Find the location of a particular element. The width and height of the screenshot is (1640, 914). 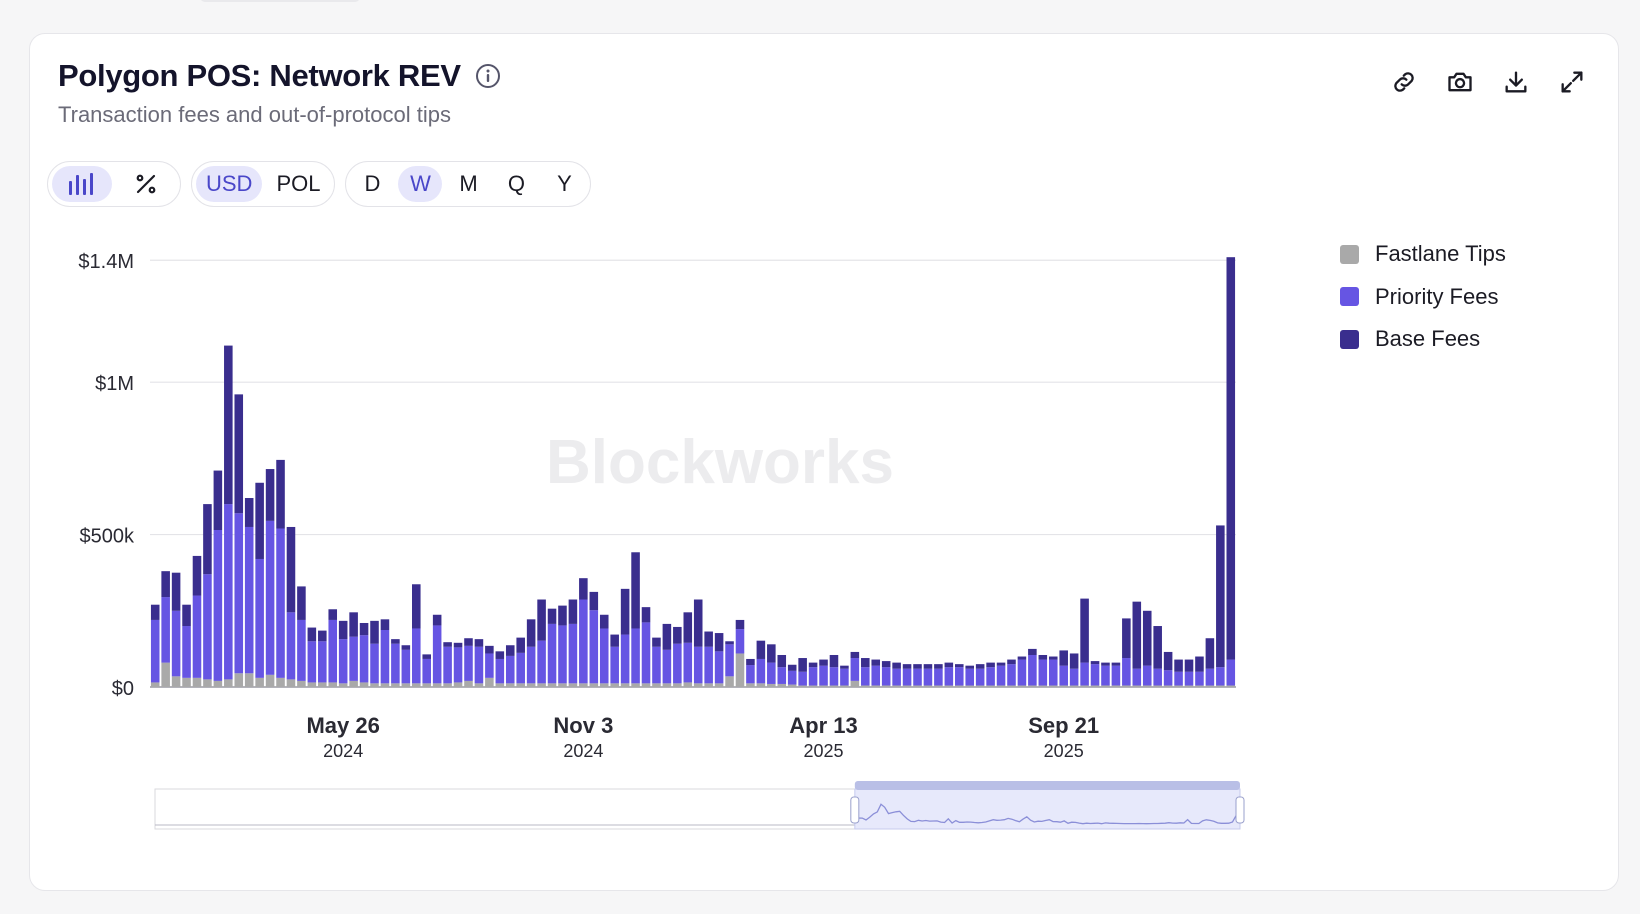

info-icon is located at coordinates (488, 76).